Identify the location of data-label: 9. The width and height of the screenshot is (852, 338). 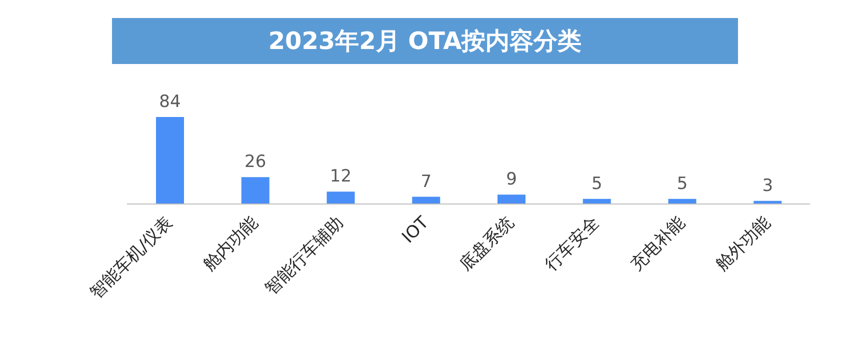
(511, 180).